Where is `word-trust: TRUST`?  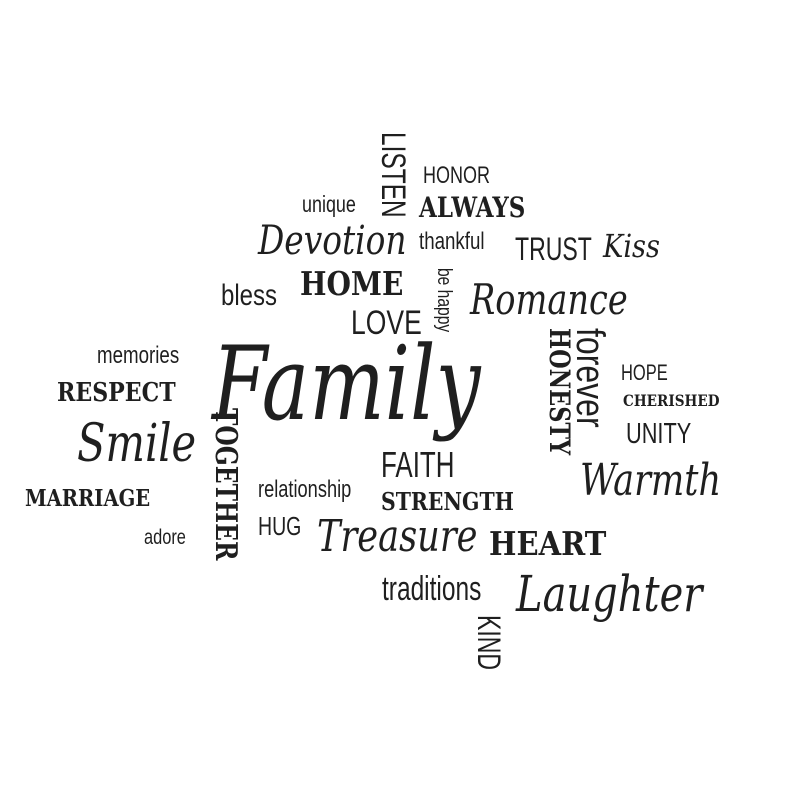 word-trust: TRUST is located at coordinates (553, 249).